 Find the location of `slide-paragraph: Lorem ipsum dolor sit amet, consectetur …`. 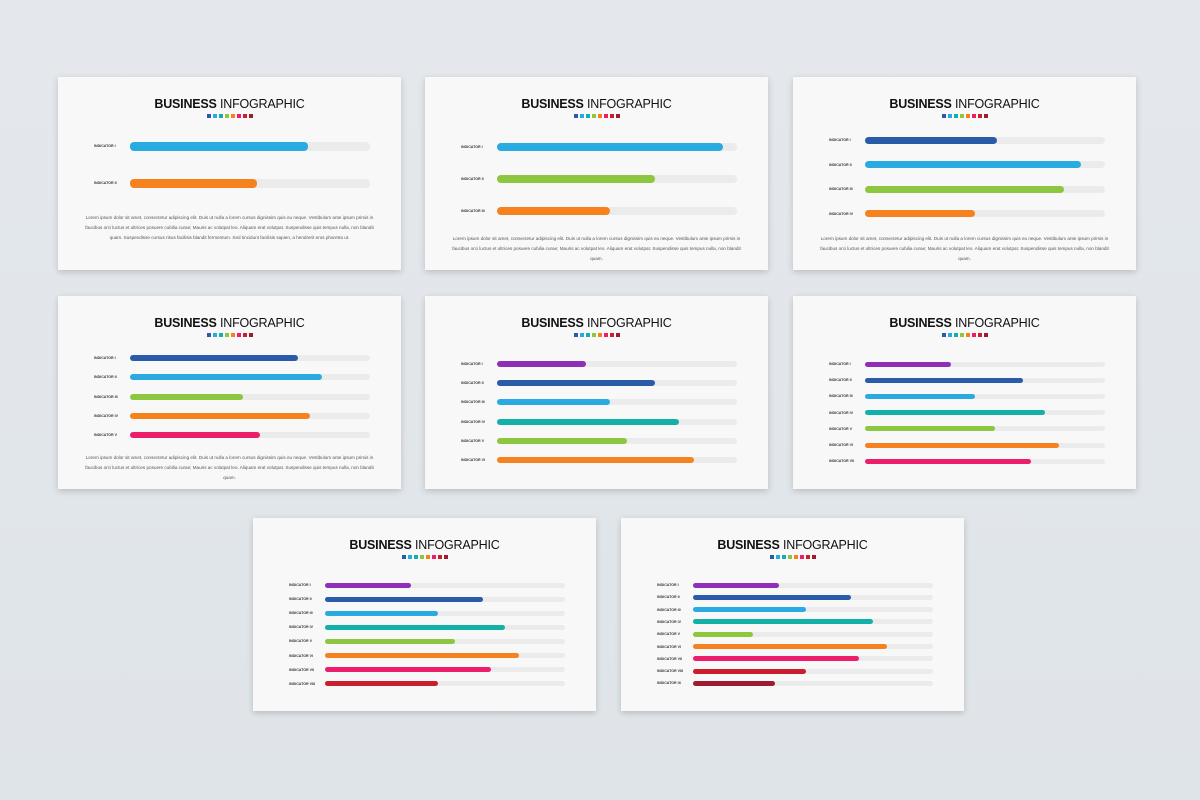

slide-paragraph: Lorem ipsum dolor sit amet, consectetur … is located at coordinates (596, 248).